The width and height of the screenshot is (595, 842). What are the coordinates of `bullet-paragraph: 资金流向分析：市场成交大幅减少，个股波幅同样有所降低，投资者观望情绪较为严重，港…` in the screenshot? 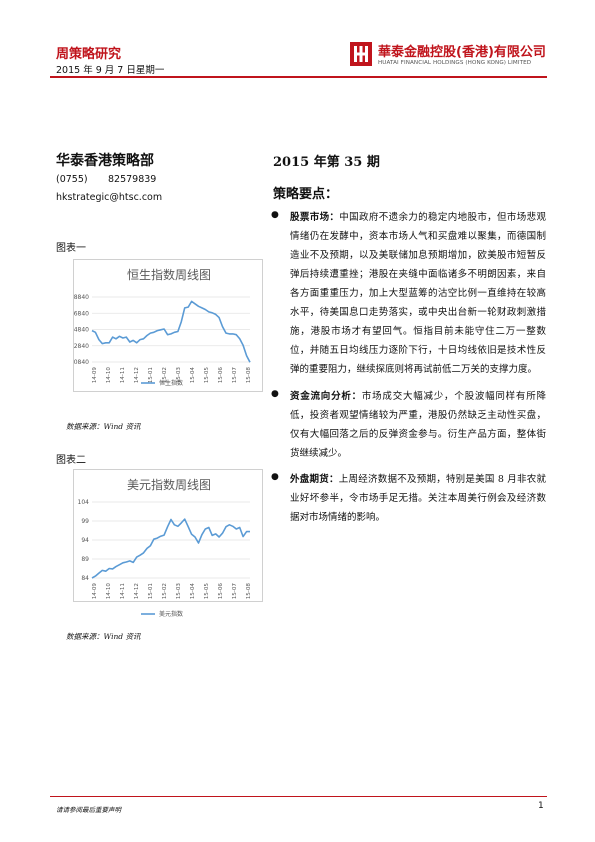 It's located at (418, 425).